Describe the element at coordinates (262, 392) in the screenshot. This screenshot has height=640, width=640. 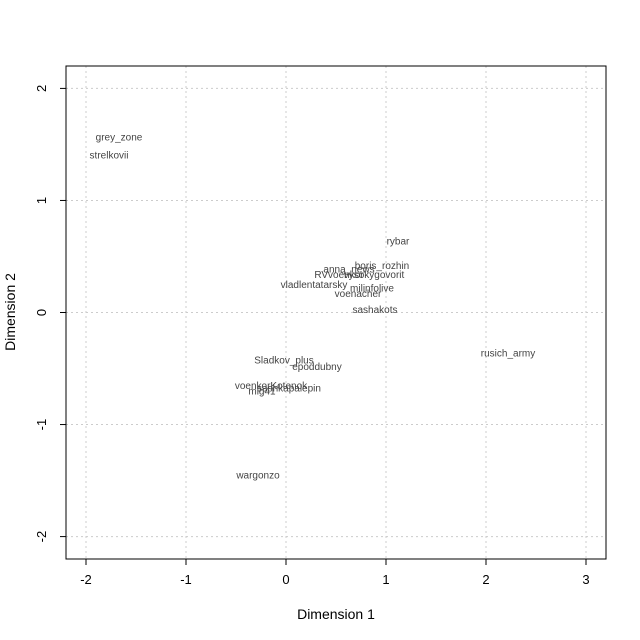
I see `point-label: mig41` at that location.